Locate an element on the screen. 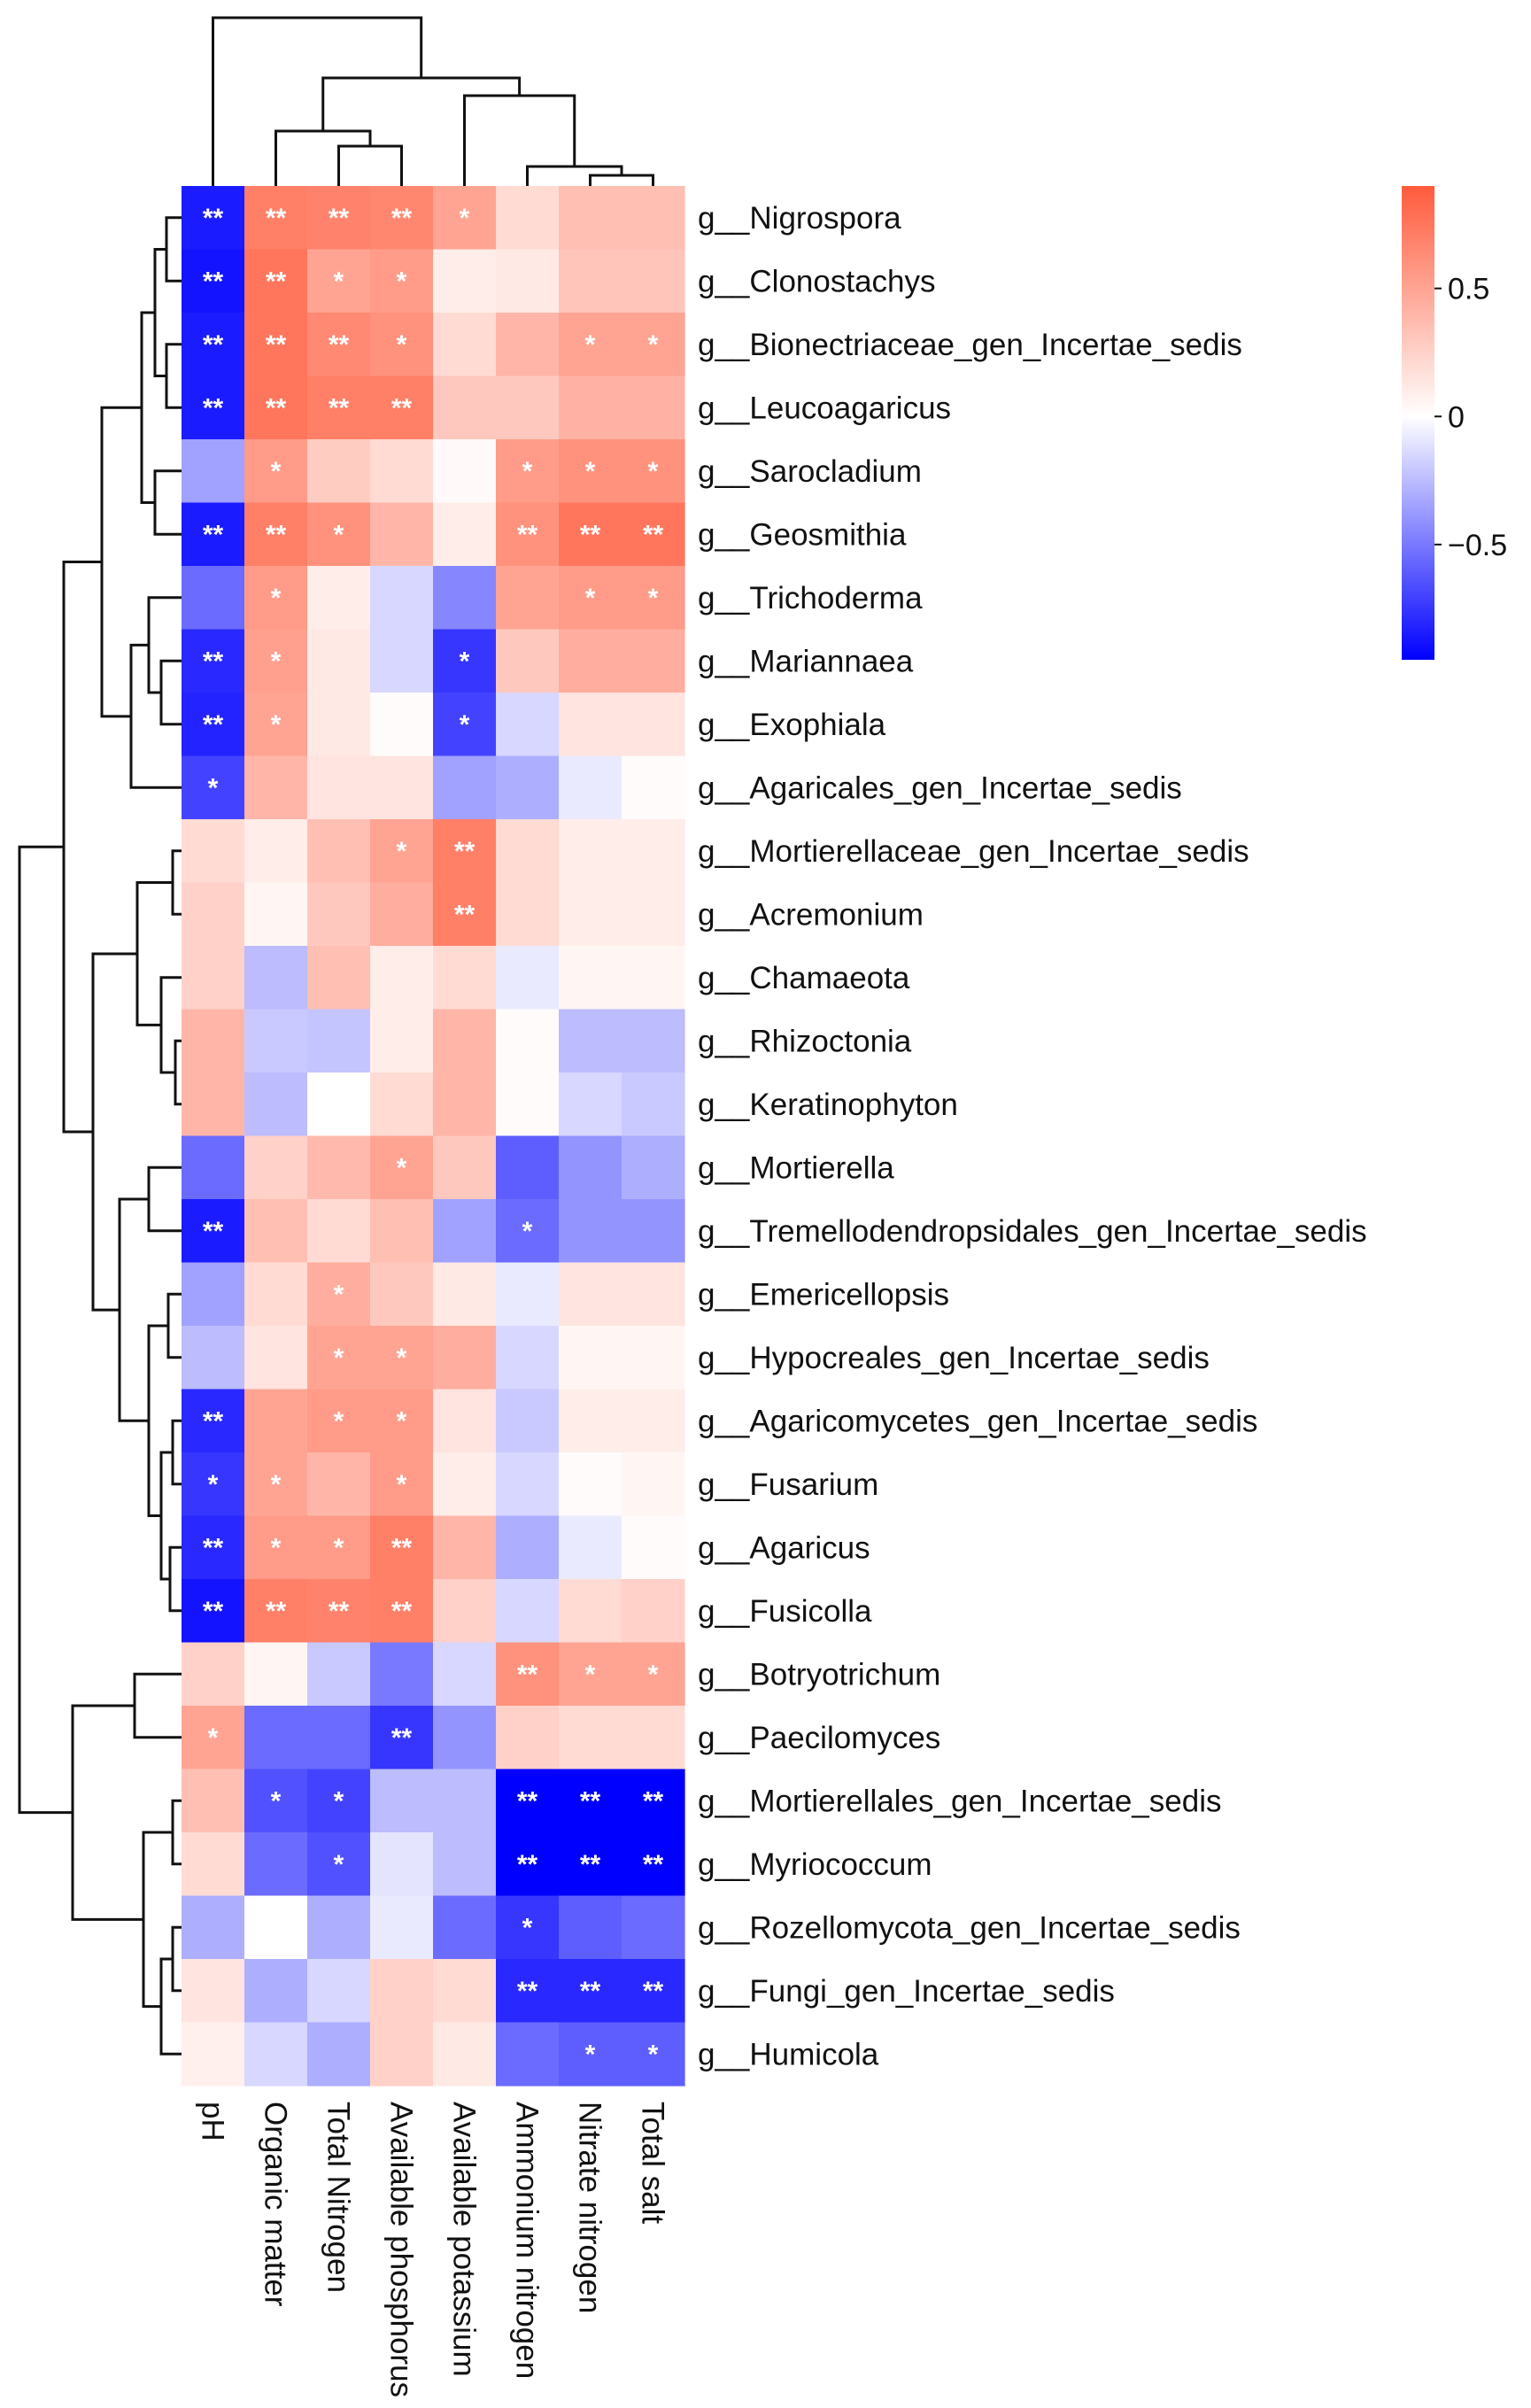  row-label: g__Rozellomycota_gen_Incertae_sedis is located at coordinates (969, 1927).